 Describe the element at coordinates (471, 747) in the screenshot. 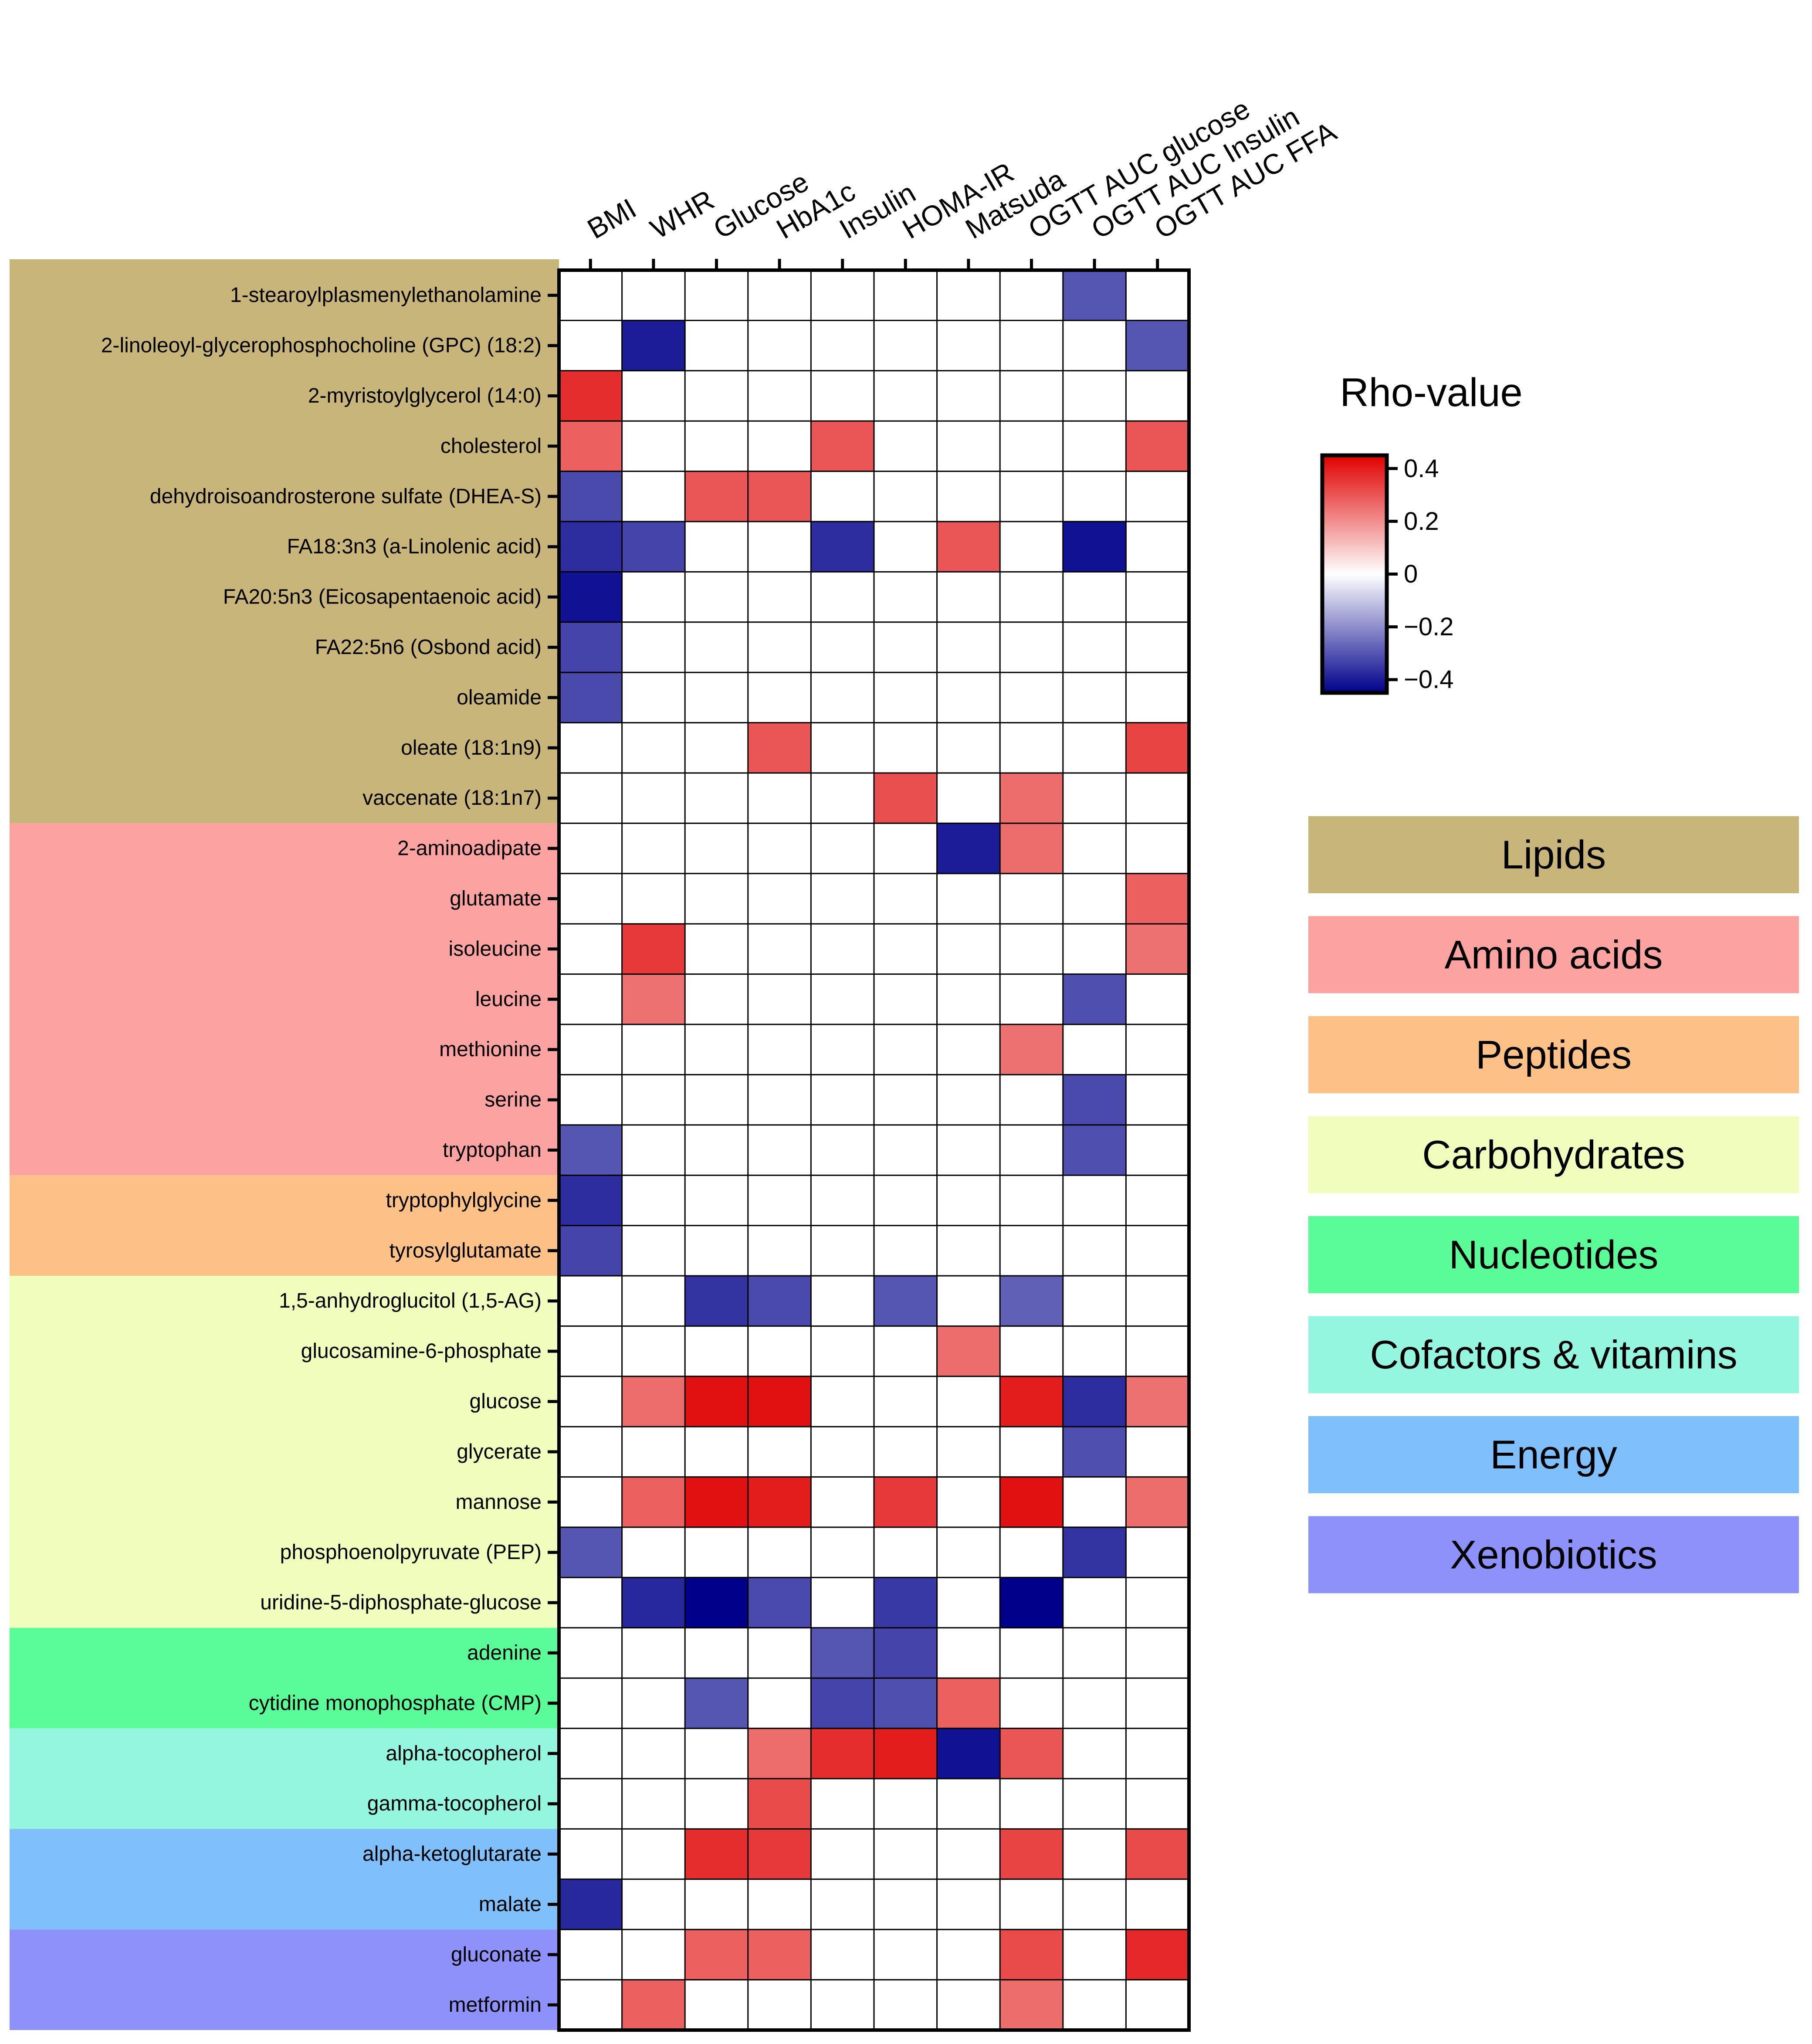

I see `row-label: oleate (18:1n9)` at that location.